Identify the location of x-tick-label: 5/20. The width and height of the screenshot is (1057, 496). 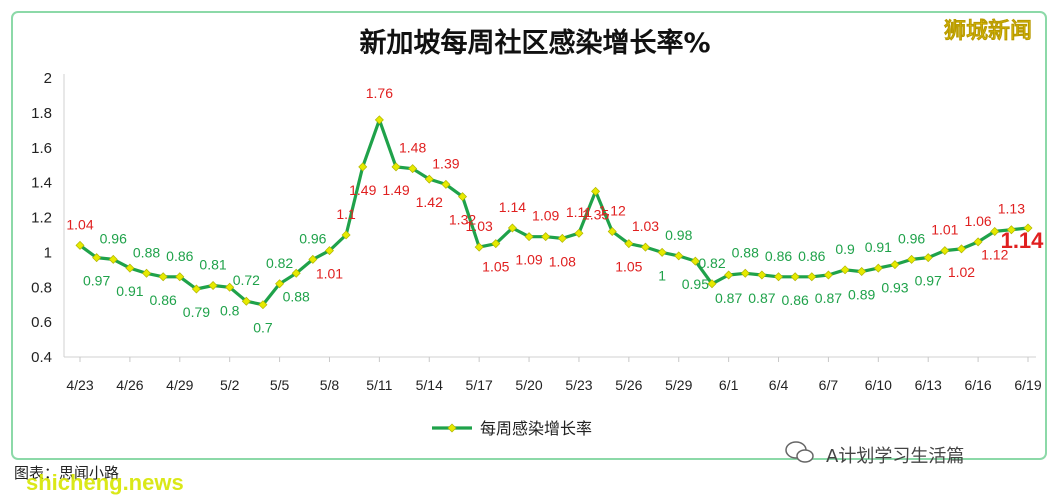
(528, 385).